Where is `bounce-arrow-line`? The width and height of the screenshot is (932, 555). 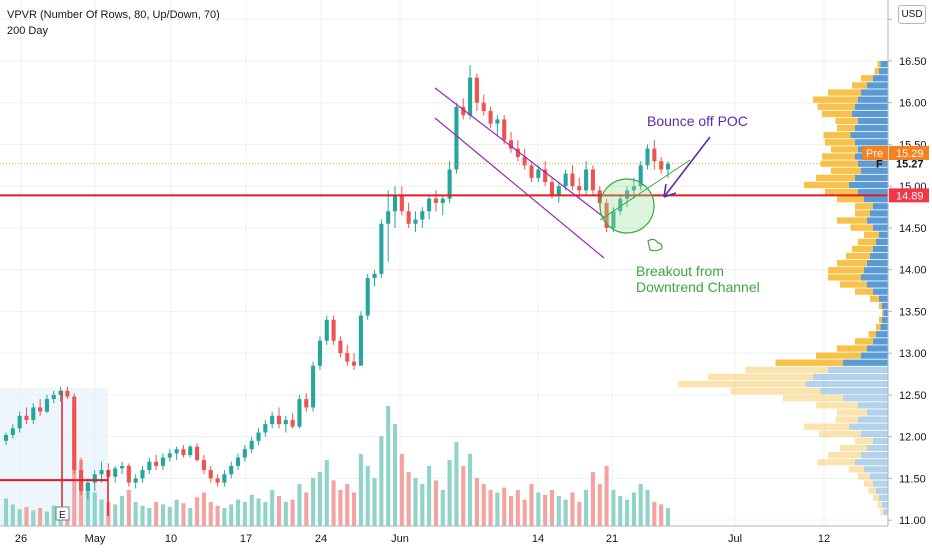 bounce-arrow-line is located at coordinates (687, 167).